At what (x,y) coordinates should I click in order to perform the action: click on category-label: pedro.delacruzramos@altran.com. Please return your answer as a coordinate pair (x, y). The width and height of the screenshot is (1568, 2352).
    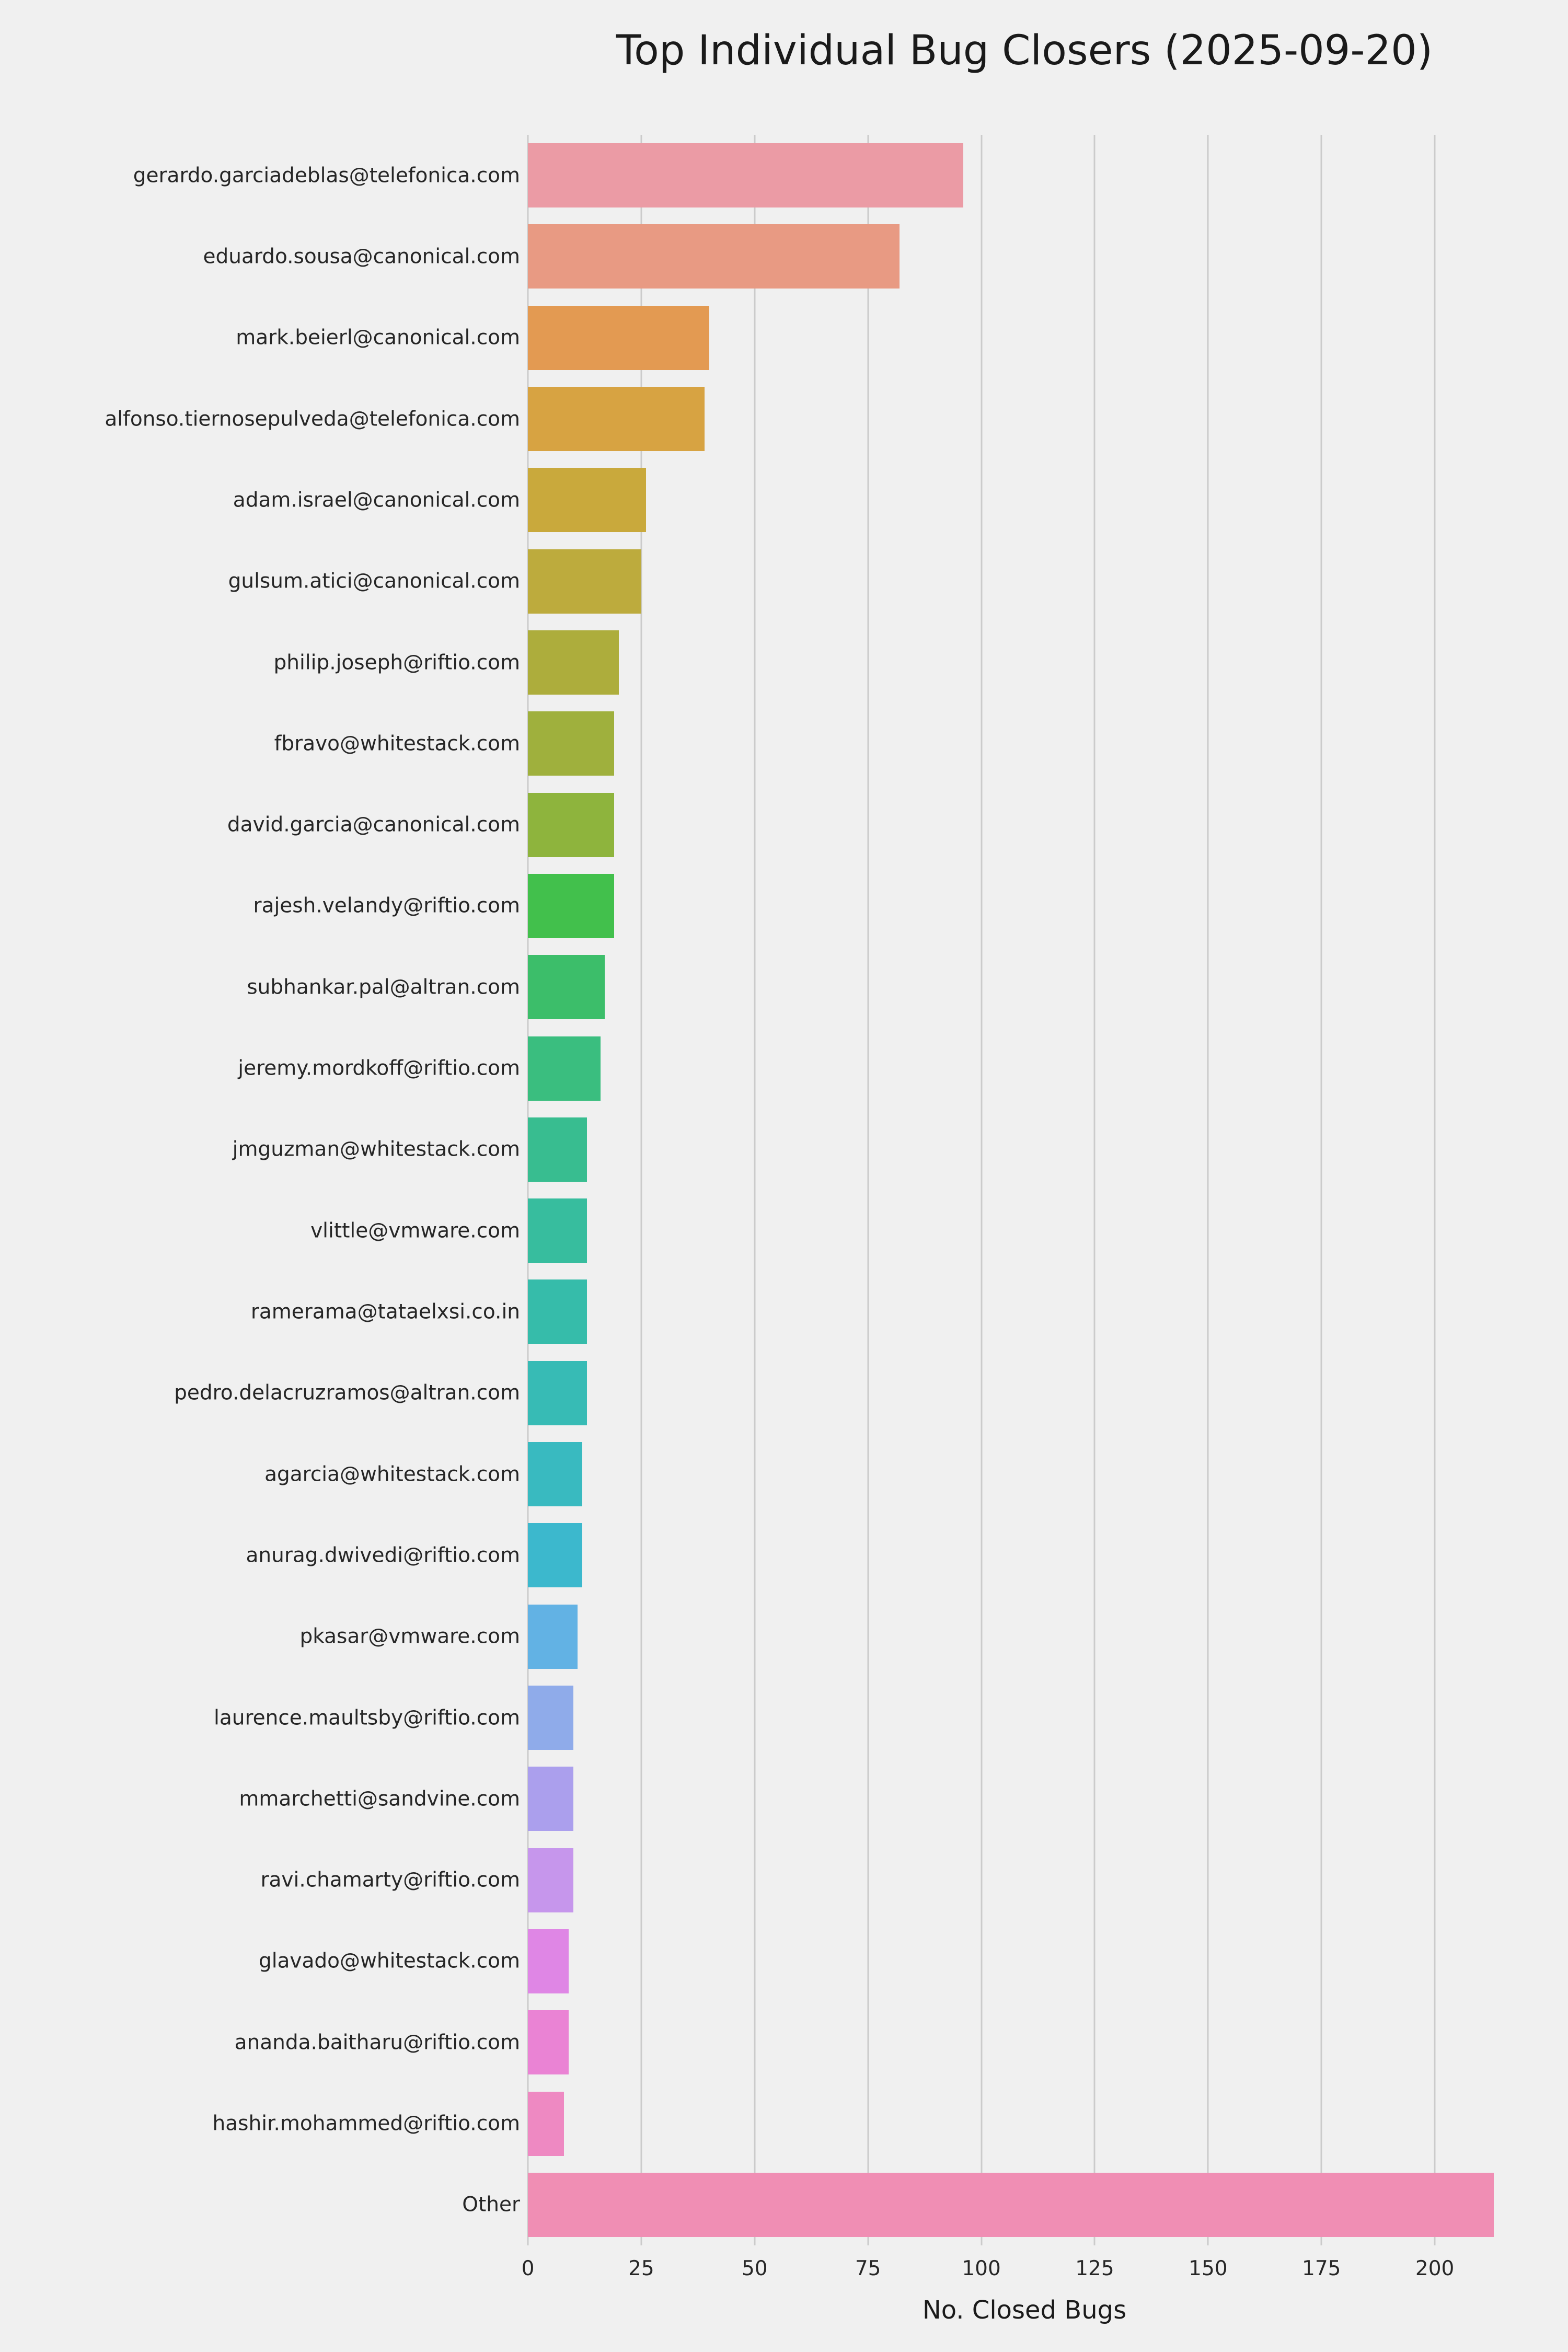
    Looking at the image, I should click on (347, 1393).